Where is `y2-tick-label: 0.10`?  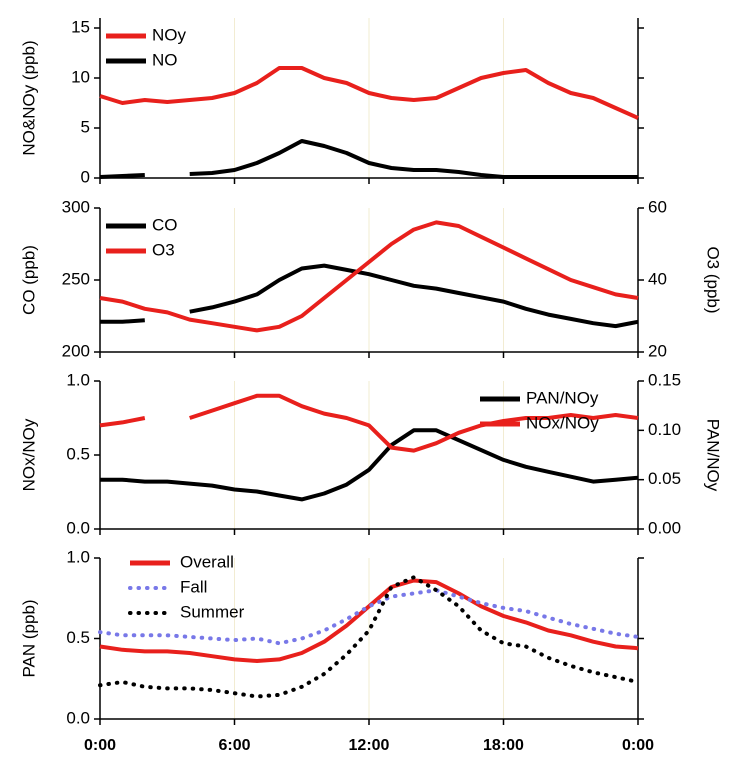 y2-tick-label: 0.10 is located at coordinates (664, 429).